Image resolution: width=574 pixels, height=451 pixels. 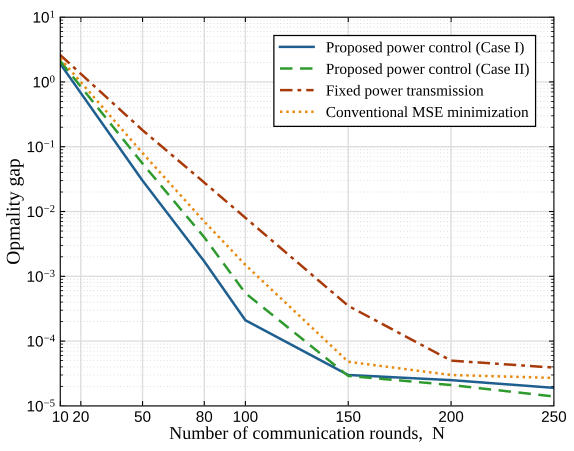 What do you see at coordinates (41, 406) in the screenshot?
I see `y-tick-label: 10$^{−5}$` at bounding box center [41, 406].